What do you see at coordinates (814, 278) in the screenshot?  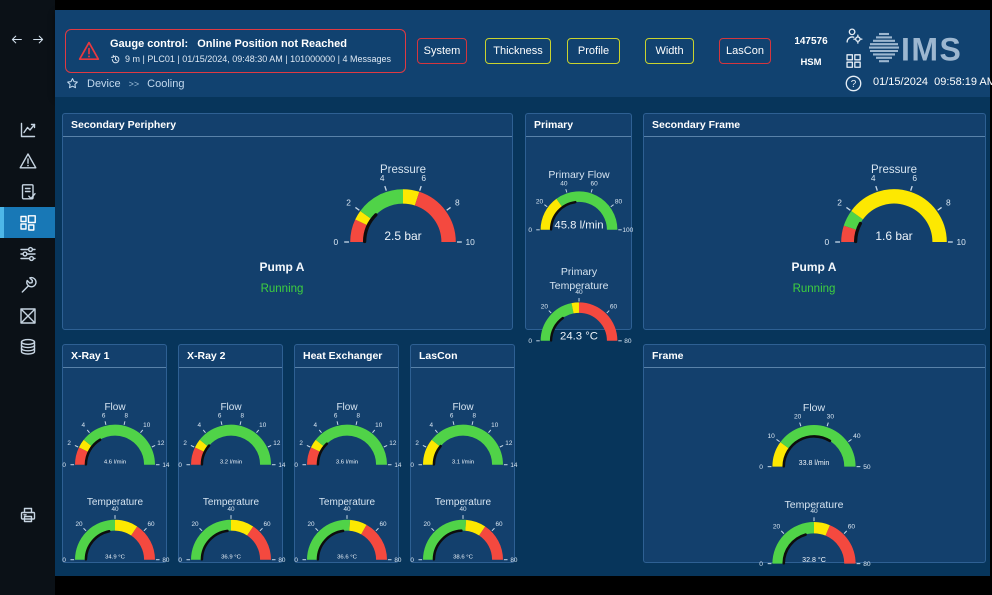 I see `device-status-block: Pump A Running` at bounding box center [814, 278].